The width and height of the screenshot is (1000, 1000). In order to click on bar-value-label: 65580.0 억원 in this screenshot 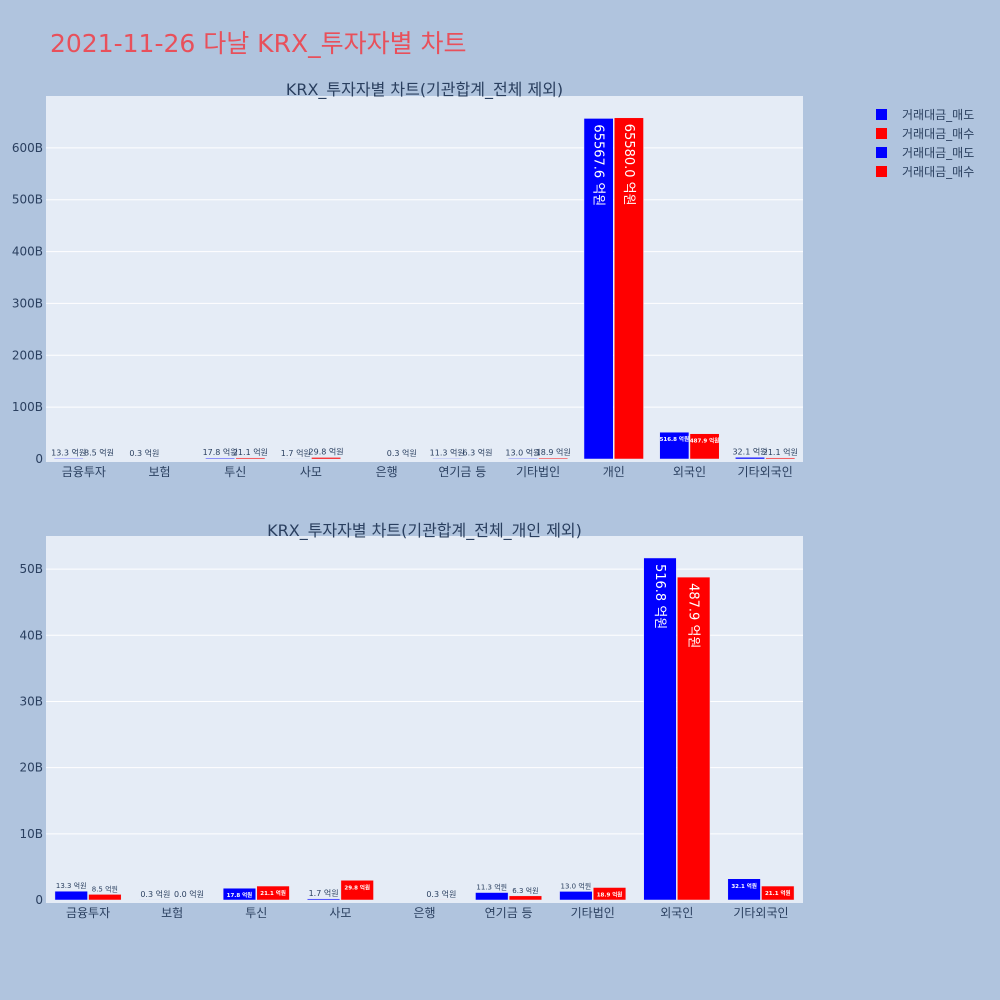, I will do `click(628, 165)`.